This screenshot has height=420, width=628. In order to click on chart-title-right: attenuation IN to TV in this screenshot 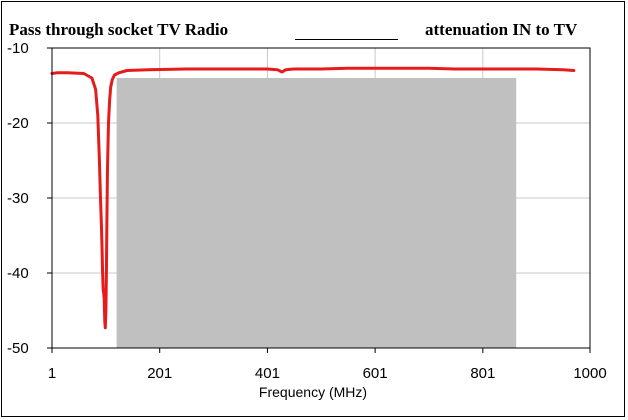, I will do `click(501, 29)`.